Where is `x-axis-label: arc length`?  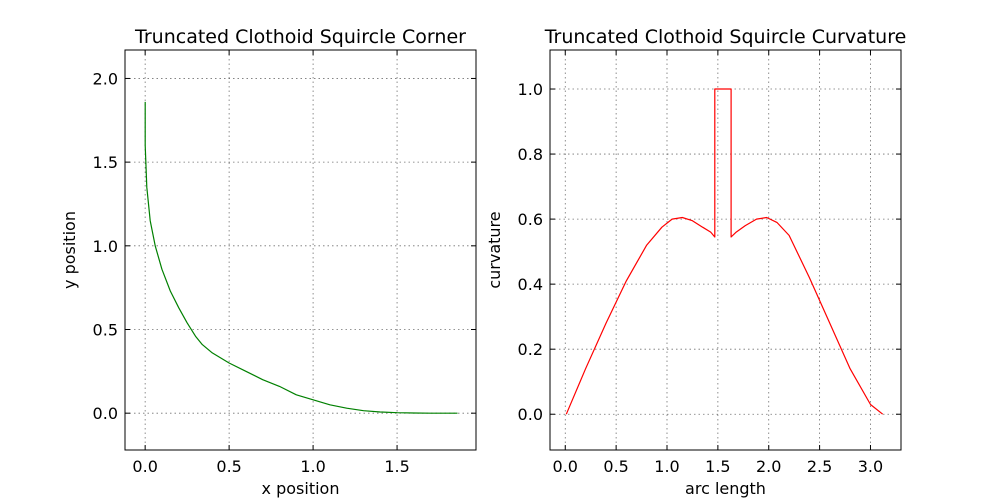
x-axis-label: arc length is located at coordinates (725, 488).